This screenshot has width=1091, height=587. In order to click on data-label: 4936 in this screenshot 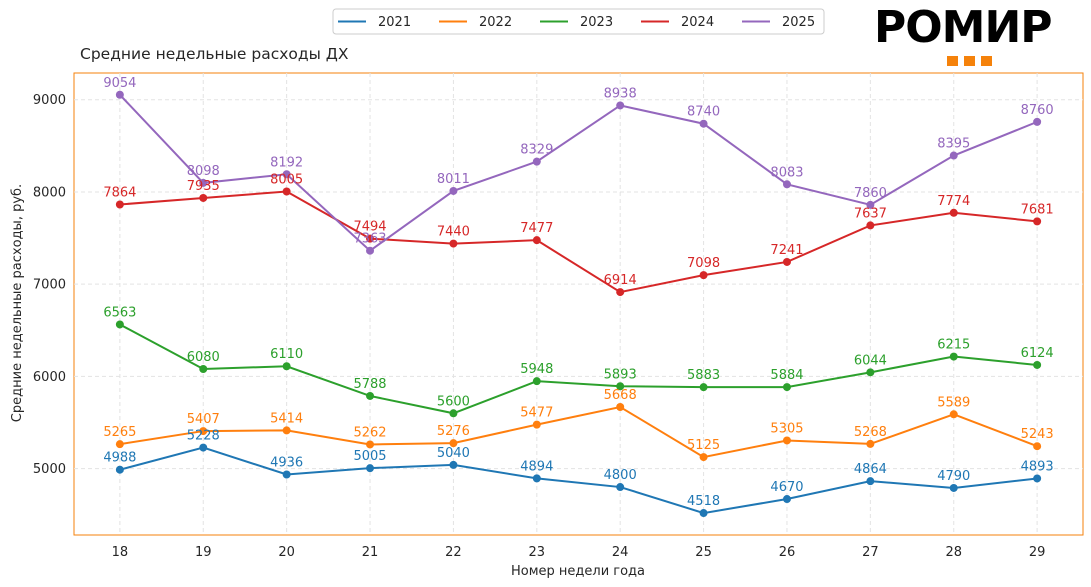, I will do `click(286, 463)`.